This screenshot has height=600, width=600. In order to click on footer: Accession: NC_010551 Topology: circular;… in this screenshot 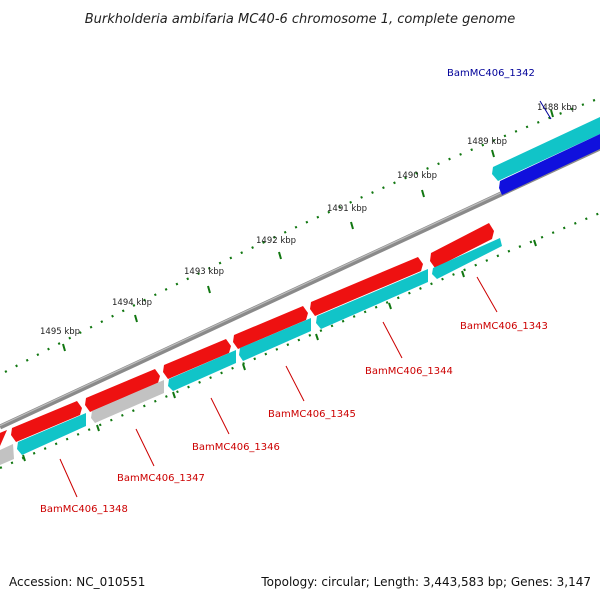, I will do `click(300, 582)`.